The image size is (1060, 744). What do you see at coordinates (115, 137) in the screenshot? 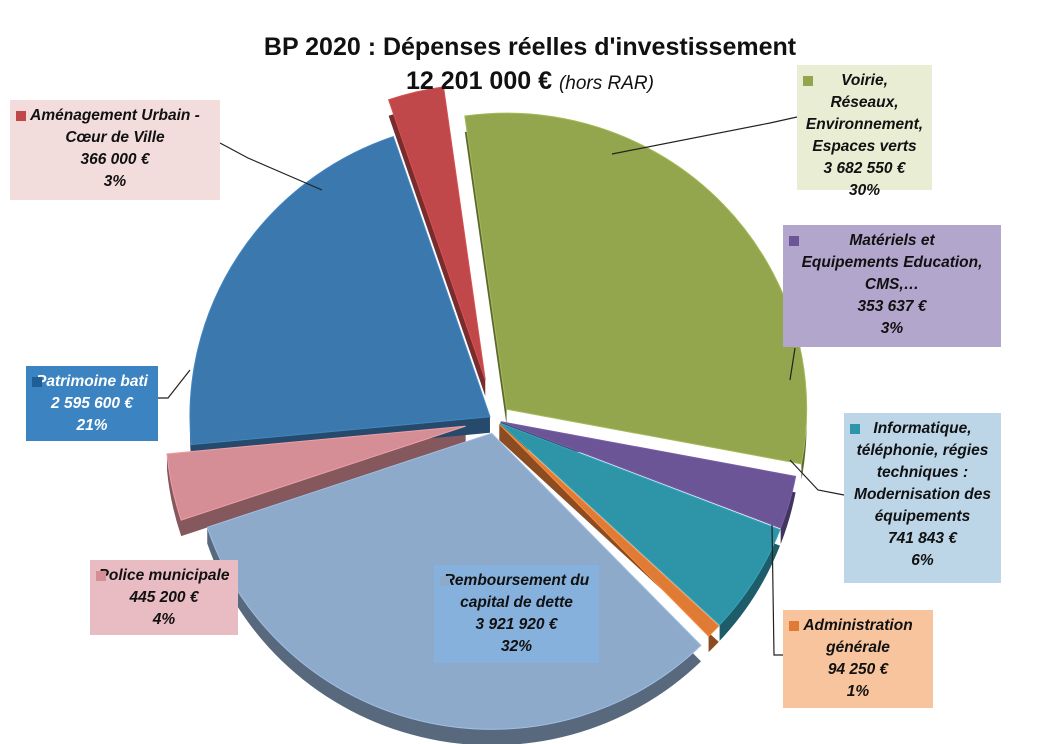
I see `slice-label-line: Cœur de Ville` at bounding box center [115, 137].